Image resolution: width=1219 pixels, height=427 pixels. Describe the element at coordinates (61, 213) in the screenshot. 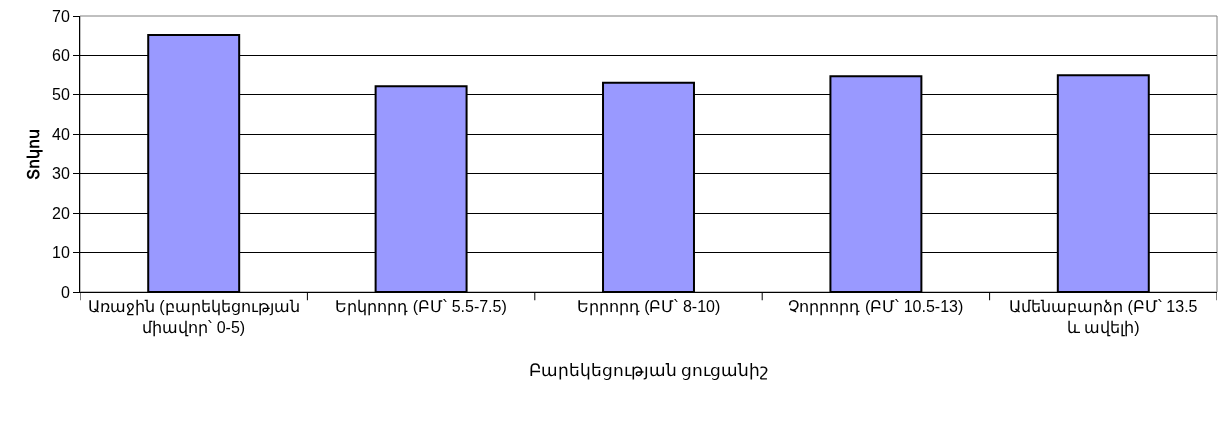

I see `y-tick-label: 20` at that location.